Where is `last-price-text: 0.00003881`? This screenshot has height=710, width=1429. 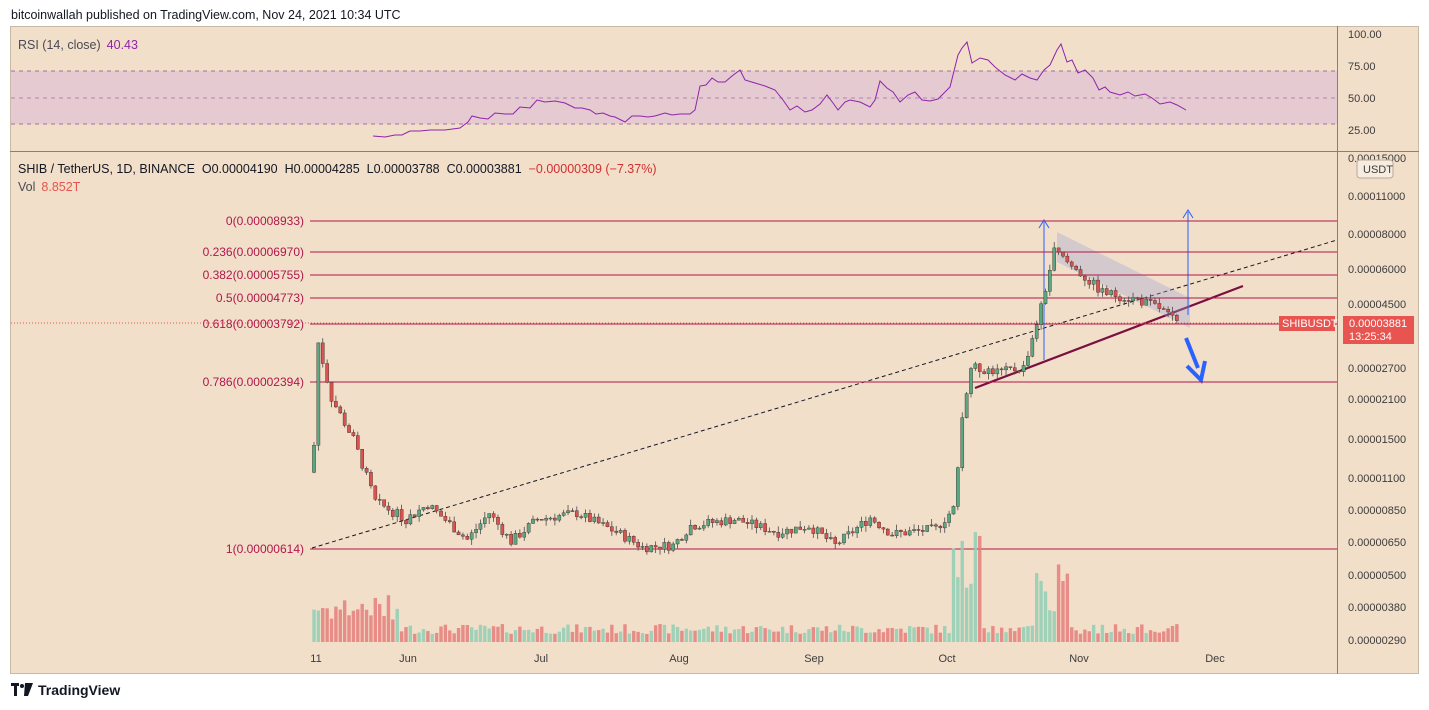
last-price-text: 0.00003881 is located at coordinates (1378, 324).